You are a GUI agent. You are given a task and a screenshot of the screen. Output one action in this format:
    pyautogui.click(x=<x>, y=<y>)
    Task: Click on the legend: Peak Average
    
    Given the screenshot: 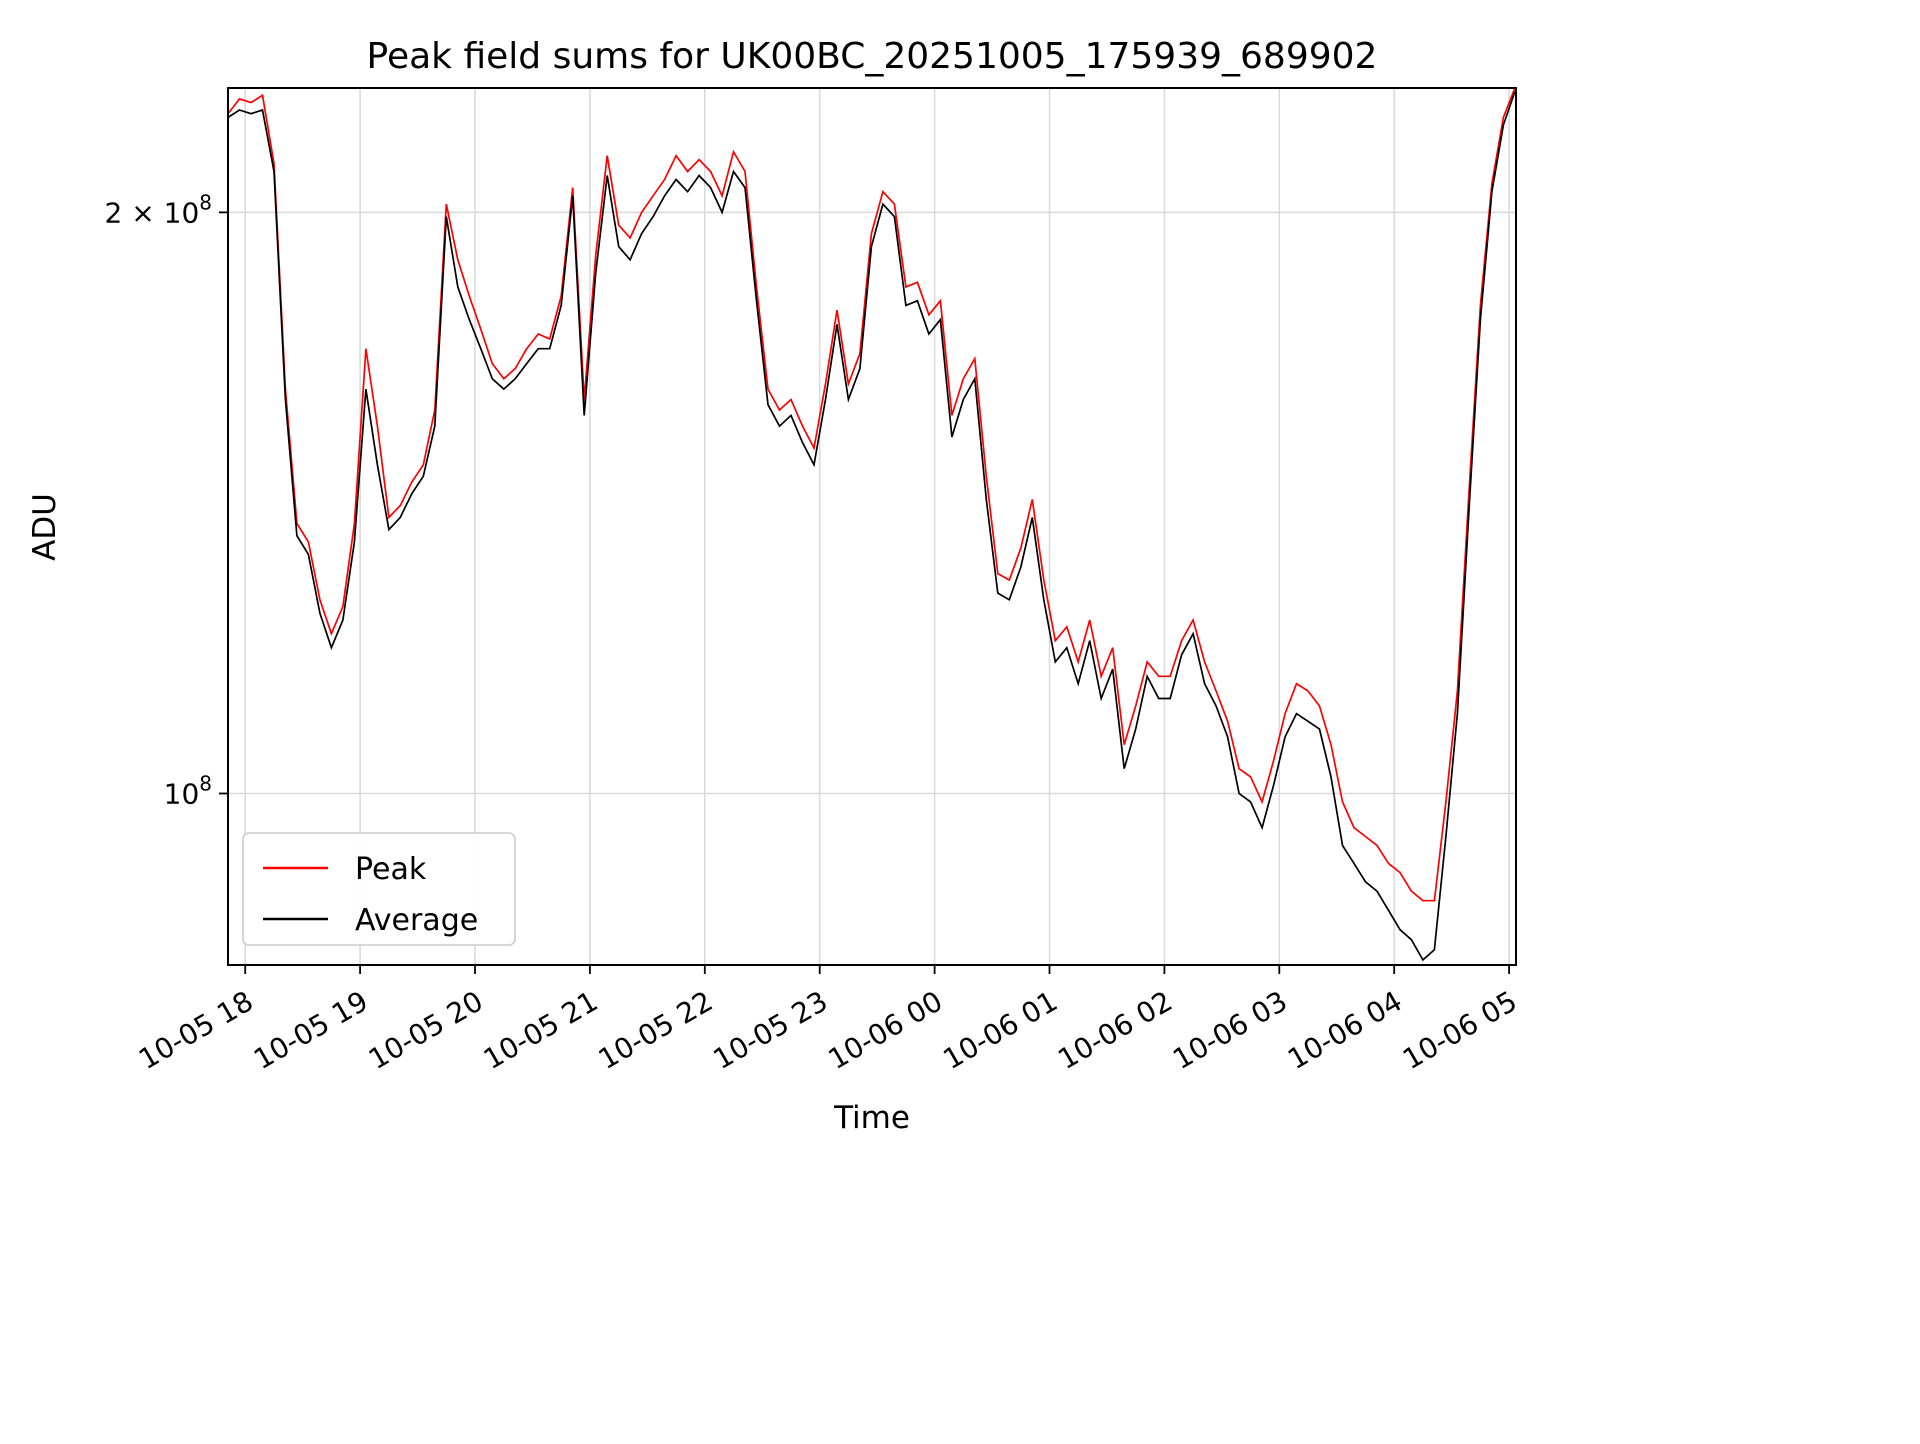 What is the action you would take?
    pyautogui.click(x=379, y=889)
    